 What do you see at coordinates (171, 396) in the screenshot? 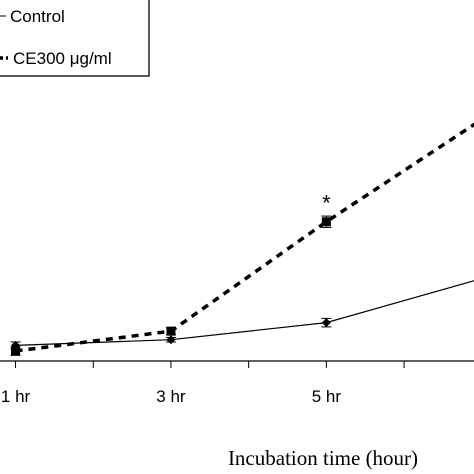
I see `x-tick-label: 3 hr` at bounding box center [171, 396].